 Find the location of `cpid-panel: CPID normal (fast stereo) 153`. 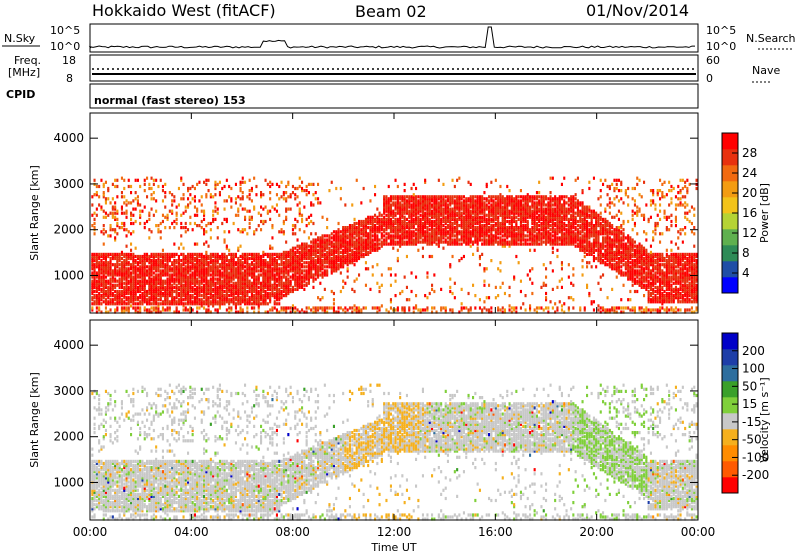

cpid-panel: CPID normal (fast stereo) 153 is located at coordinates (352, 96).